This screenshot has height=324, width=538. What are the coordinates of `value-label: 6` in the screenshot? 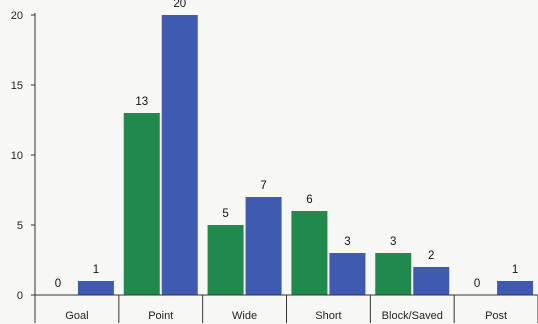 It's located at (309, 200).